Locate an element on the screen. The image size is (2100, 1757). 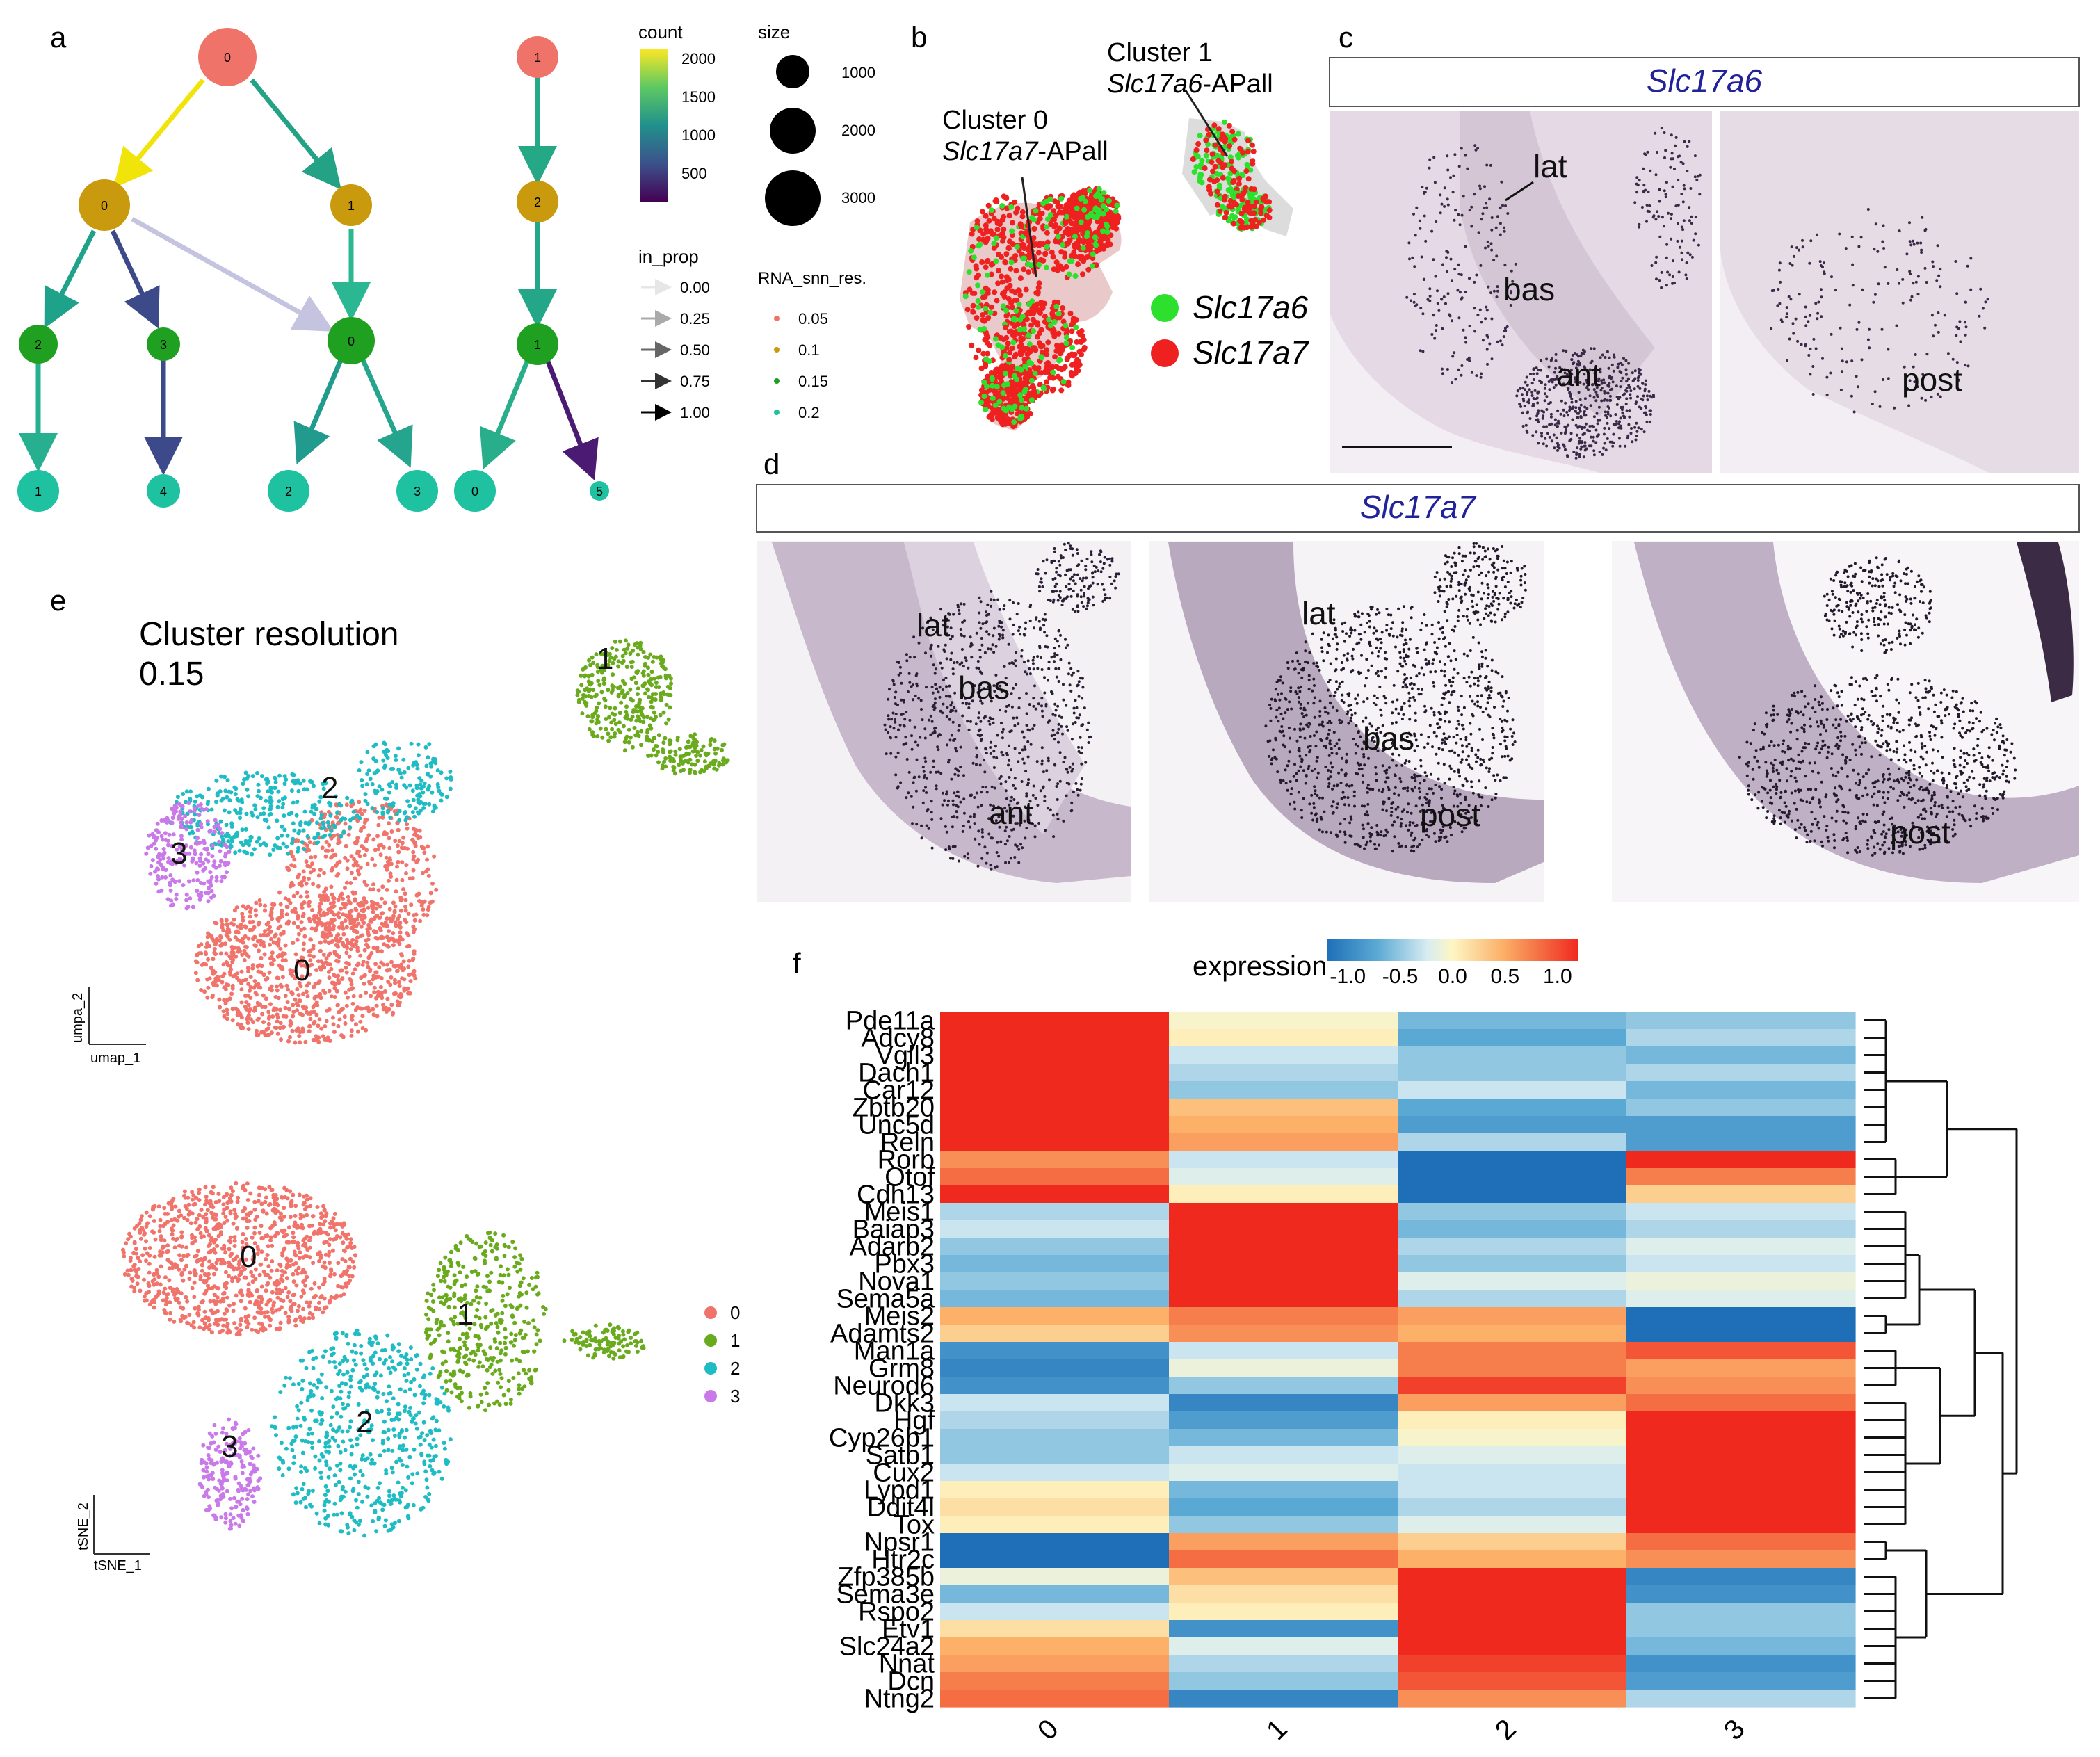
umap-cluster-label: 1 is located at coordinates (605, 659).